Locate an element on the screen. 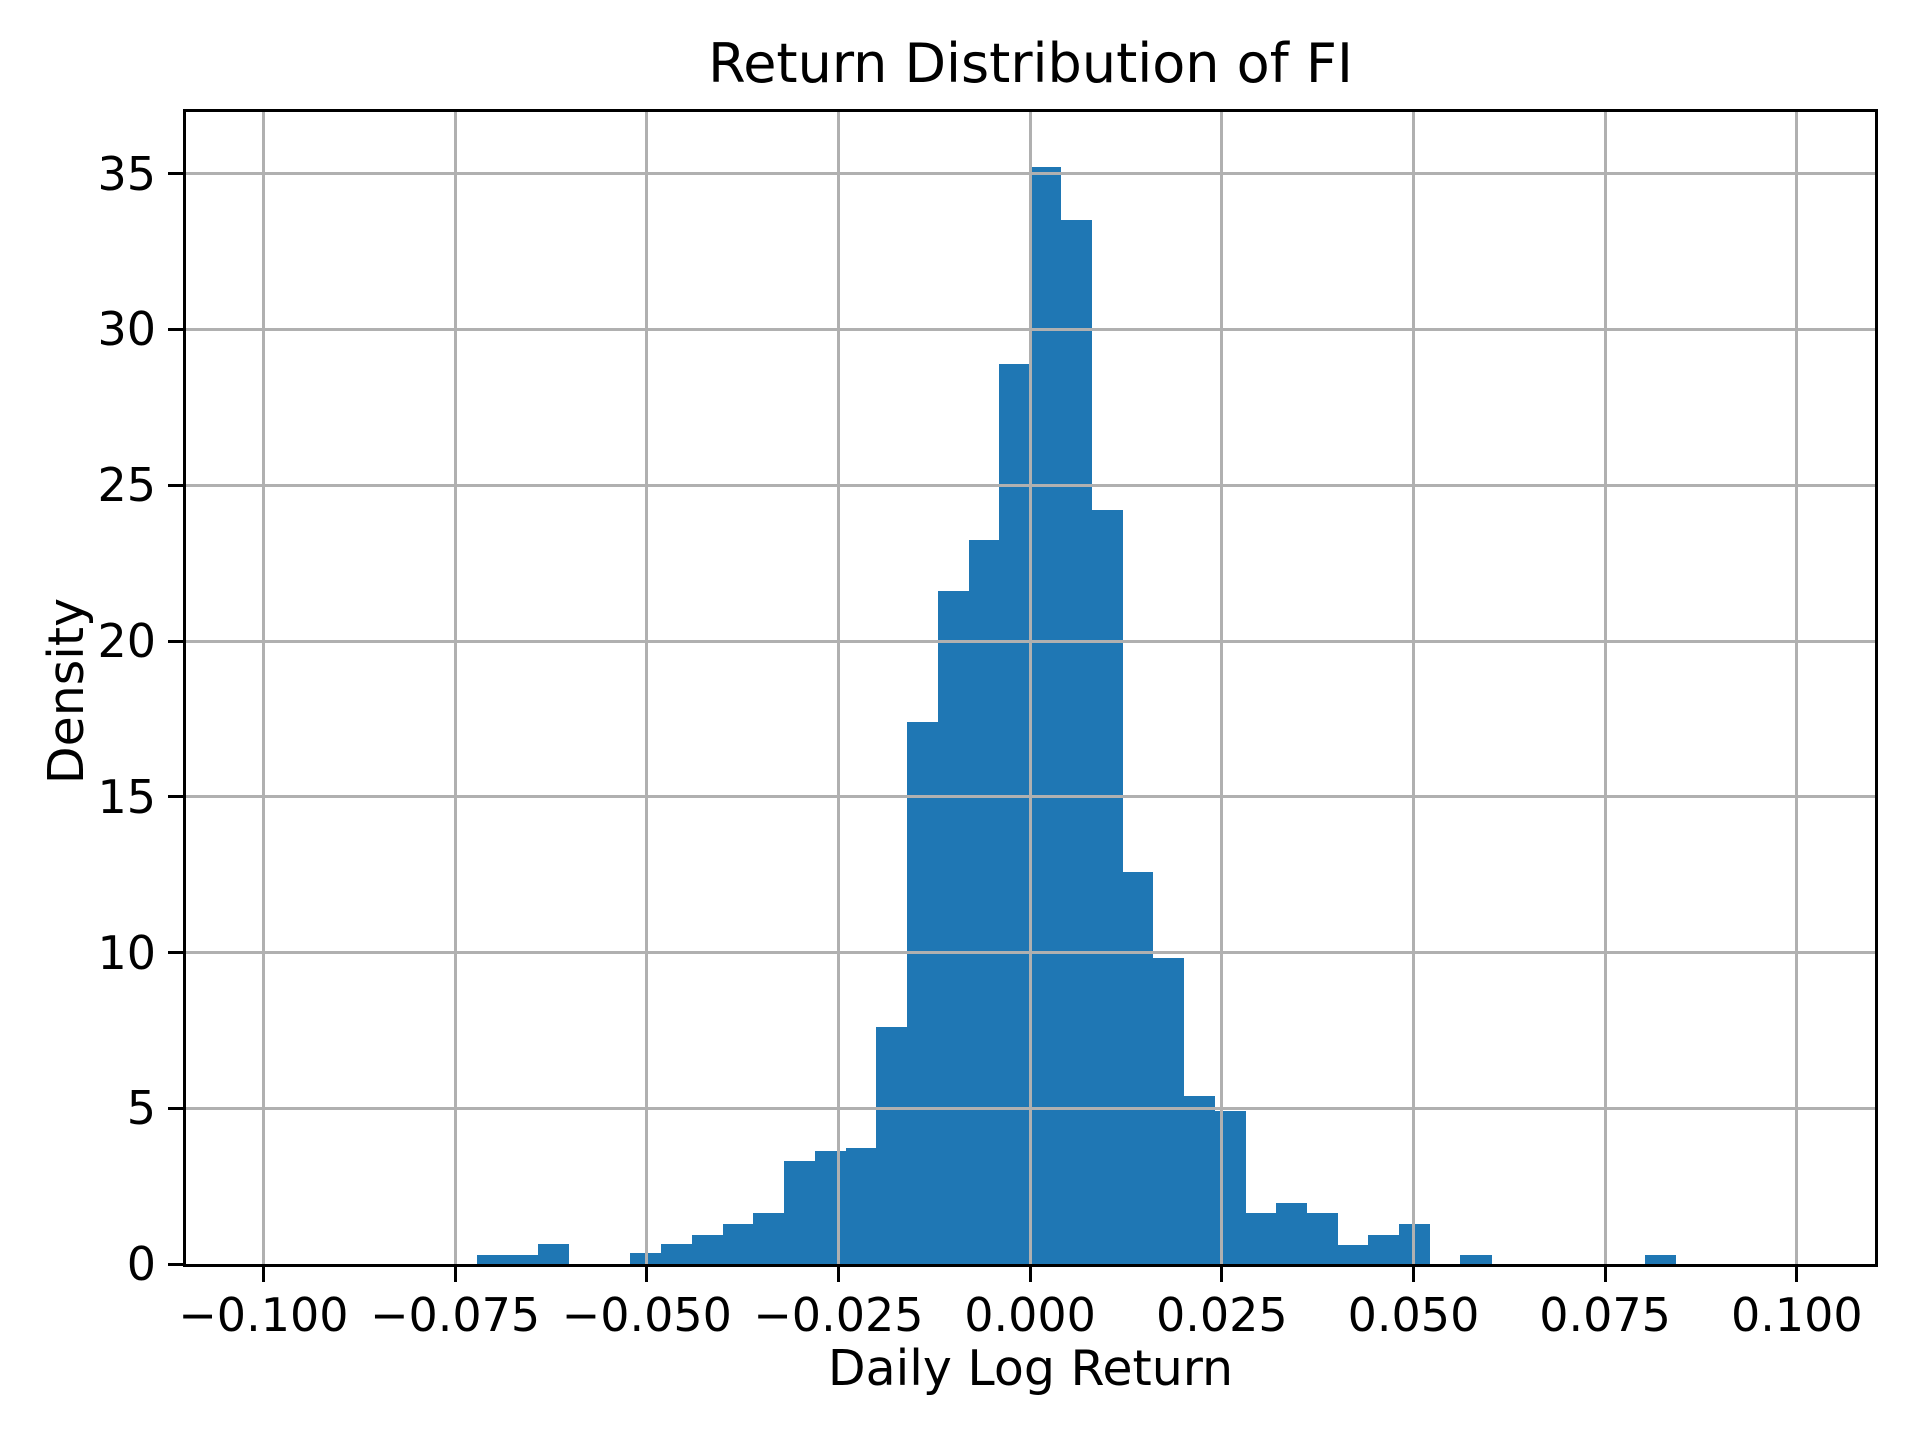 The width and height of the screenshot is (1920, 1440). chart-title: Return Distribution of FI is located at coordinates (1030, 63).